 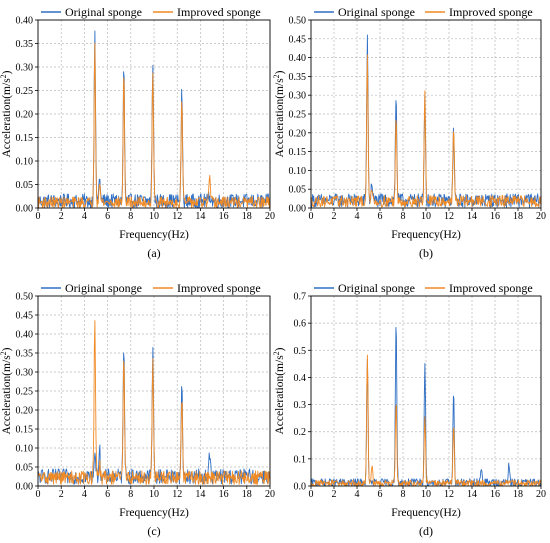 What do you see at coordinates (300, 432) in the screenshot?
I see `y-tick-label: 0.2` at bounding box center [300, 432].